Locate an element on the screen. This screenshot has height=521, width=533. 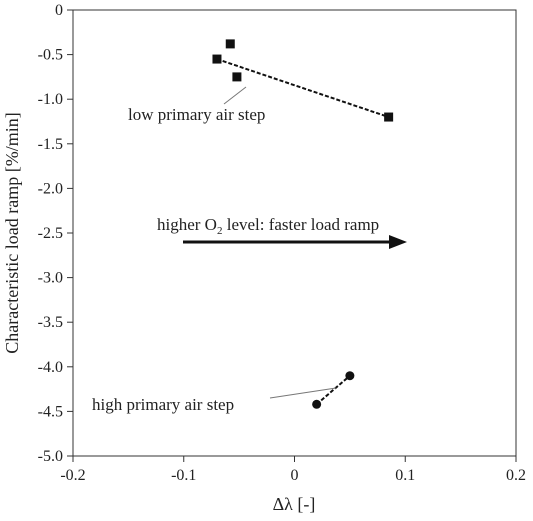
y-tick-label: -3.0 is located at coordinates (50, 278).